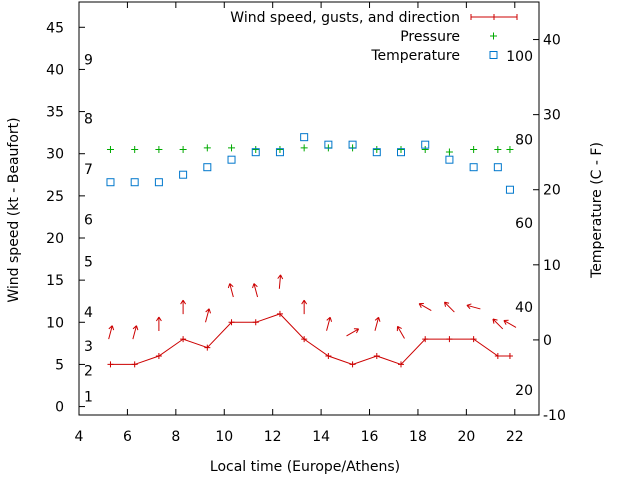 Image resolution: width=640 pixels, height=480 pixels. I want to click on y-left-tick-label: 45, so click(55, 28).